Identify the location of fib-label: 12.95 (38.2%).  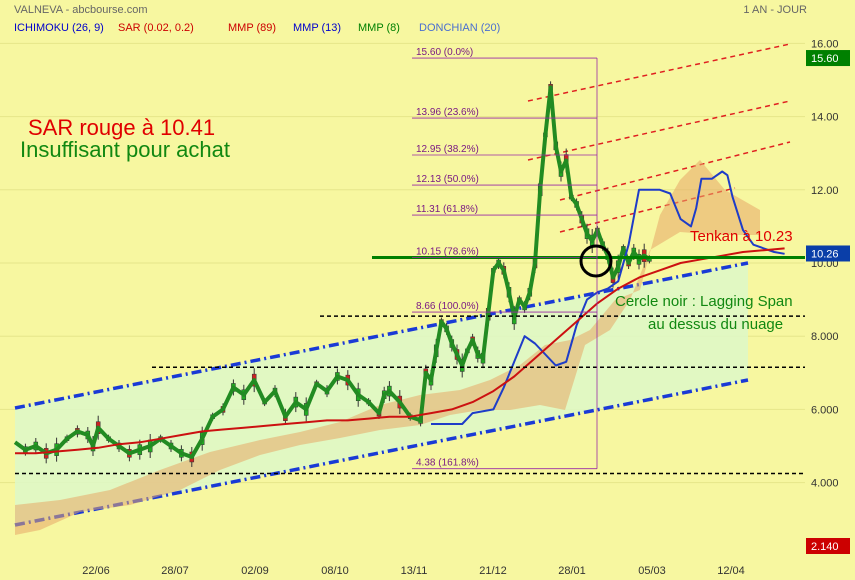
(447, 149).